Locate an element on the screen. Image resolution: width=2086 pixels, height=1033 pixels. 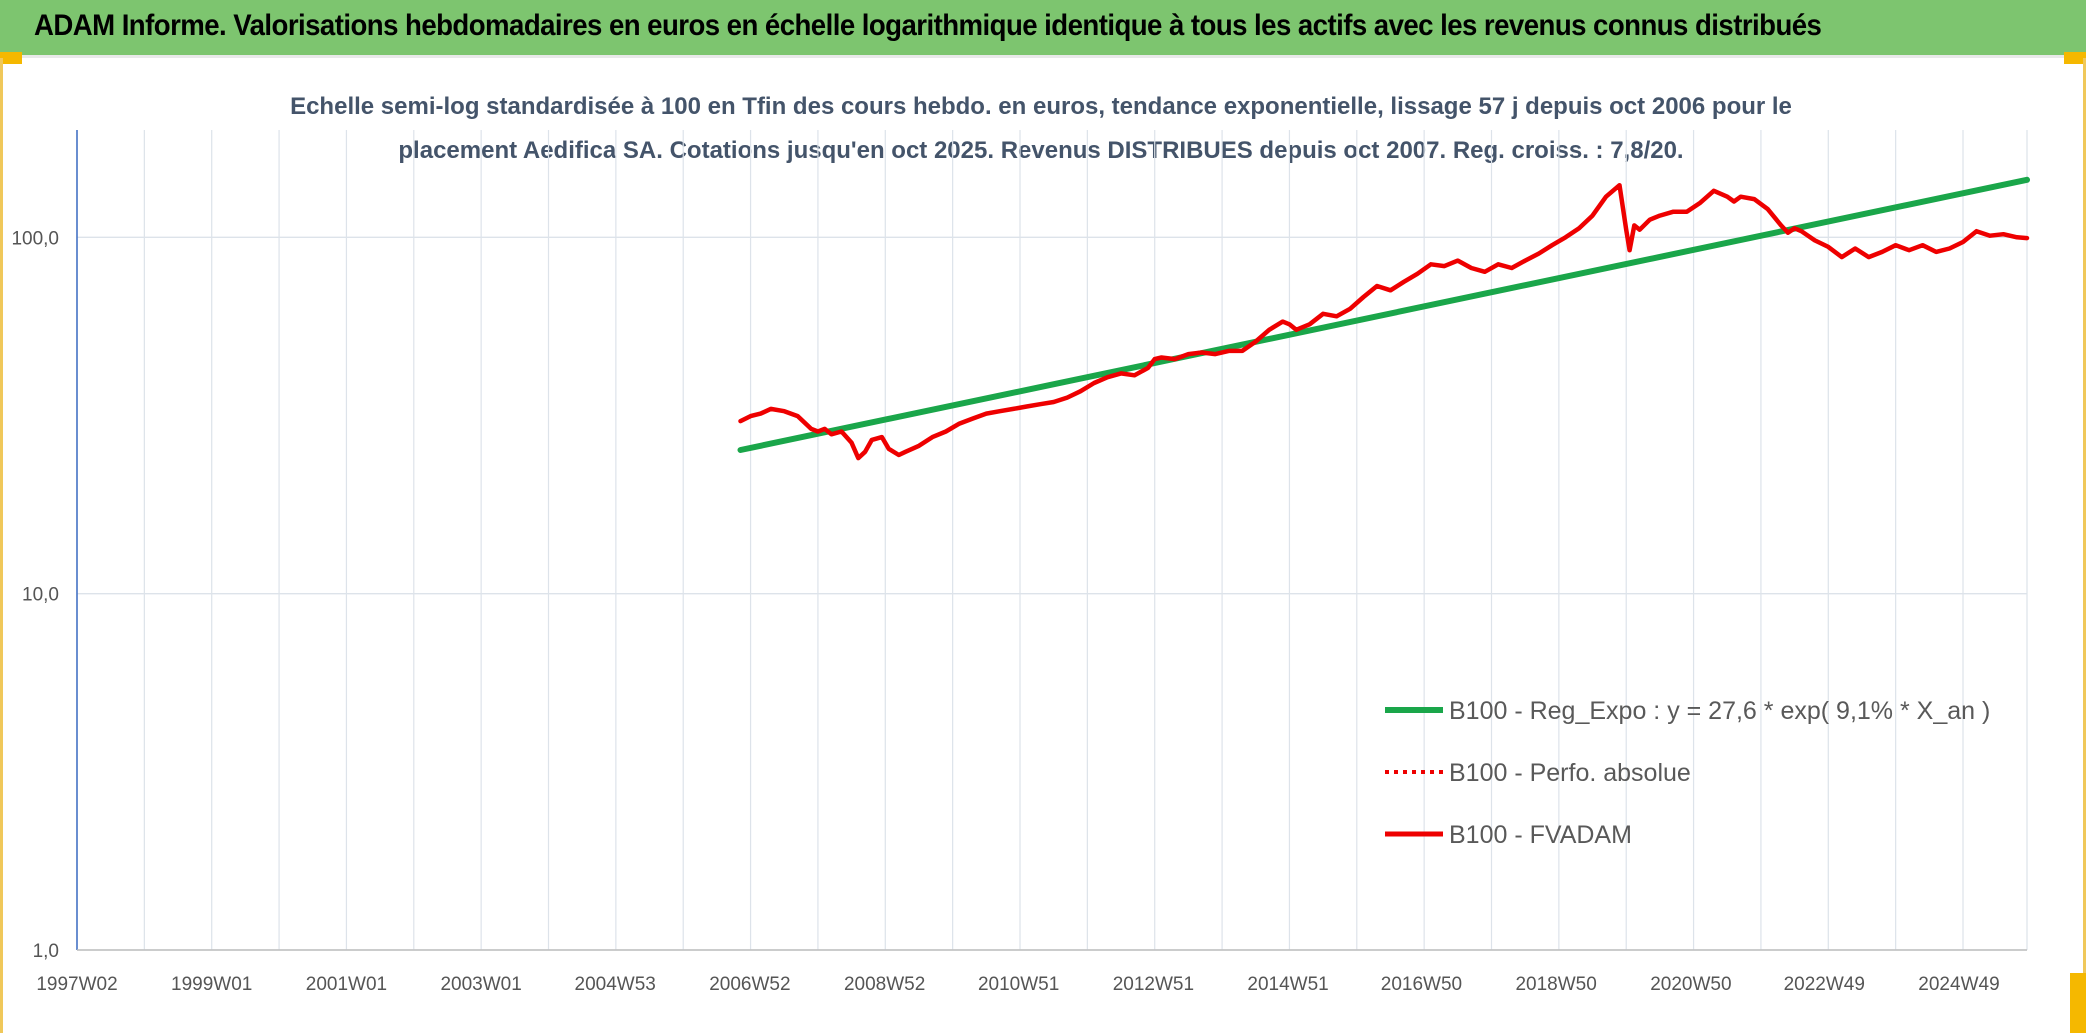
x-tick-label: 2010W51 is located at coordinates (1018, 984).